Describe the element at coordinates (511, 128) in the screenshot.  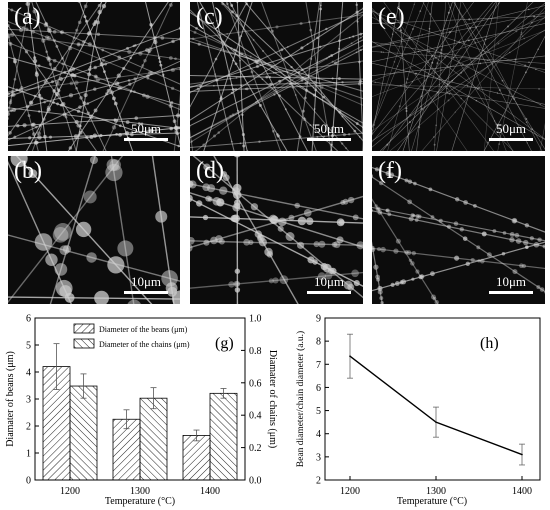
I see `micrograph-e-scale-text: 50μm` at that location.